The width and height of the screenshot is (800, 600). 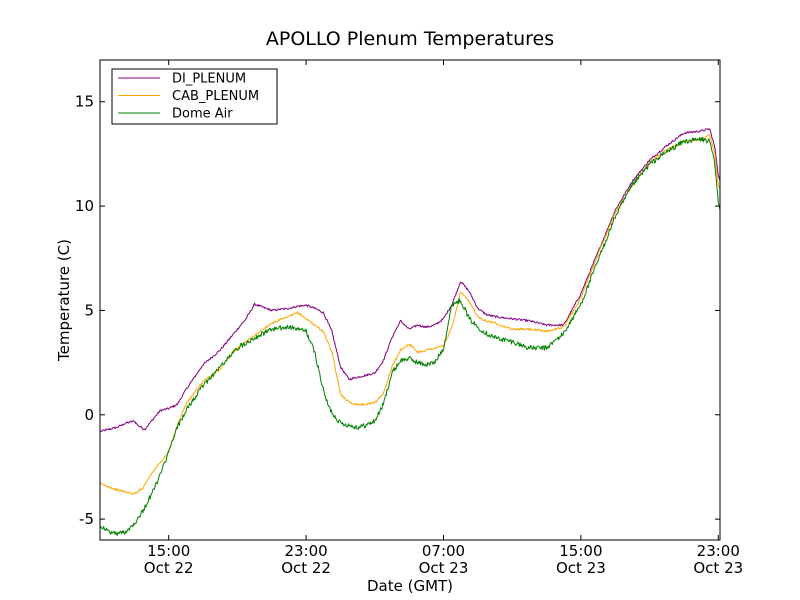 What do you see at coordinates (443, 551) in the screenshot?
I see `x-tick-label-time: 07:00` at bounding box center [443, 551].